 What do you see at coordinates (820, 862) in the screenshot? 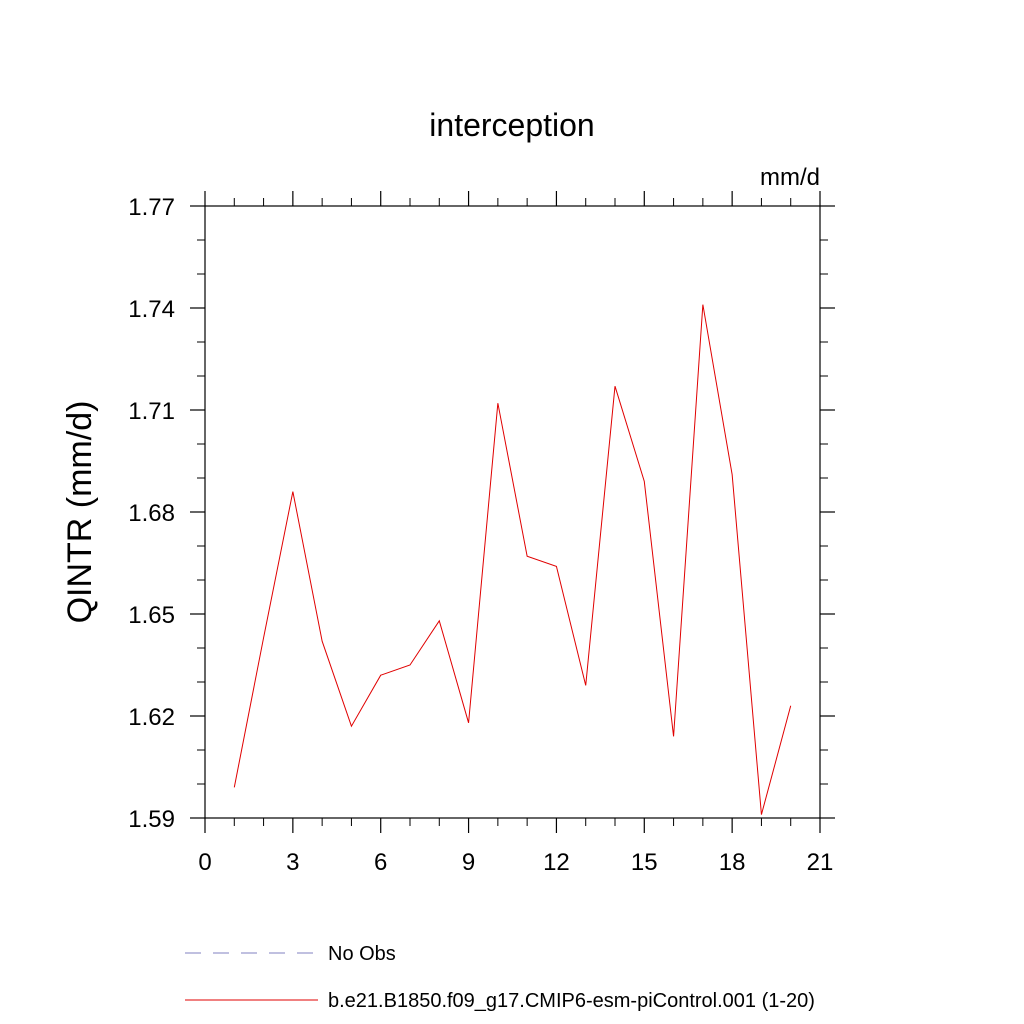
I see `x-tick-label: 21` at bounding box center [820, 862].